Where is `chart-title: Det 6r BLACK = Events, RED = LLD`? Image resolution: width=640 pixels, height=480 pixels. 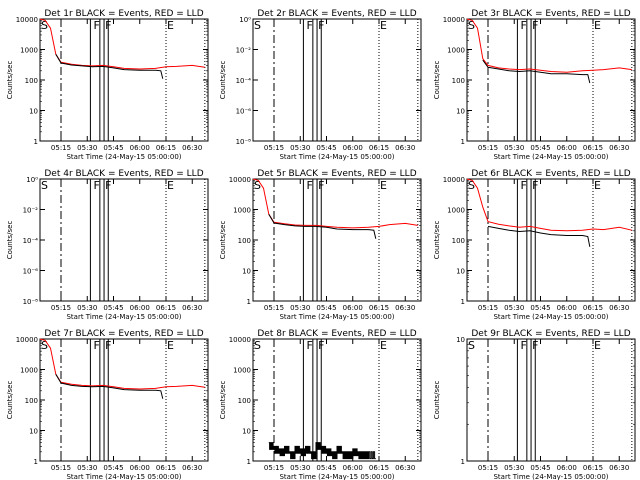 chart-title: Det 6r BLACK = Events, RED = LLD is located at coordinates (550, 174).